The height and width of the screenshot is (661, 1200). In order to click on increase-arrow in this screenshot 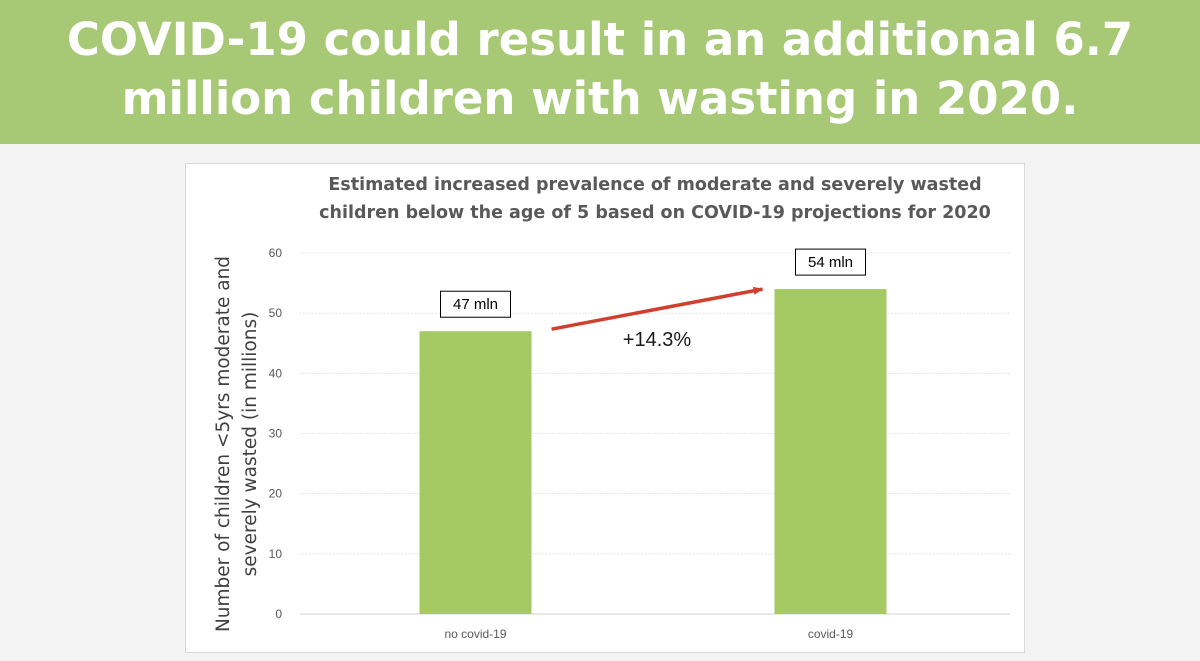, I will do `click(657, 308)`.